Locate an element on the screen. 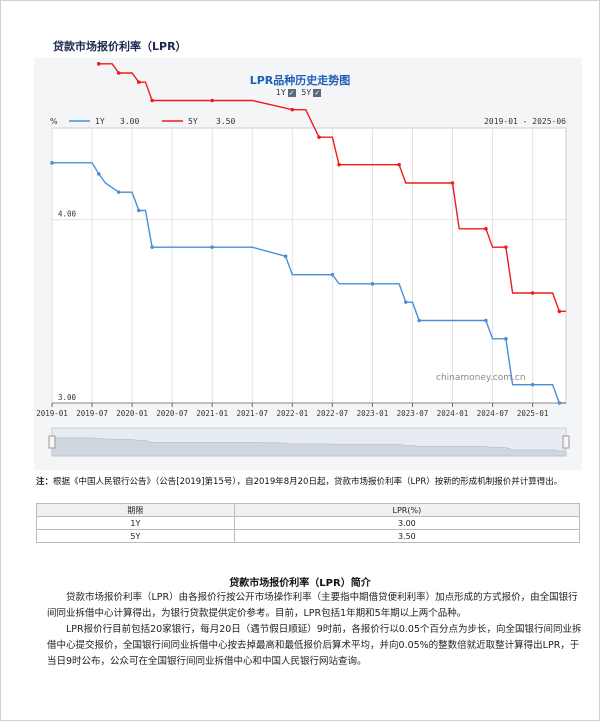 The image size is (600, 721). date-range-label: 2019-01 - 2025-06 is located at coordinates (525, 121).